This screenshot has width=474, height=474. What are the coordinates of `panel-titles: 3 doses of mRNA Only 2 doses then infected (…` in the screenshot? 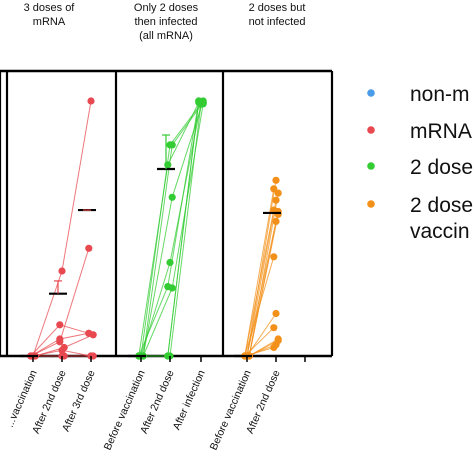 It's located at (165, 22).